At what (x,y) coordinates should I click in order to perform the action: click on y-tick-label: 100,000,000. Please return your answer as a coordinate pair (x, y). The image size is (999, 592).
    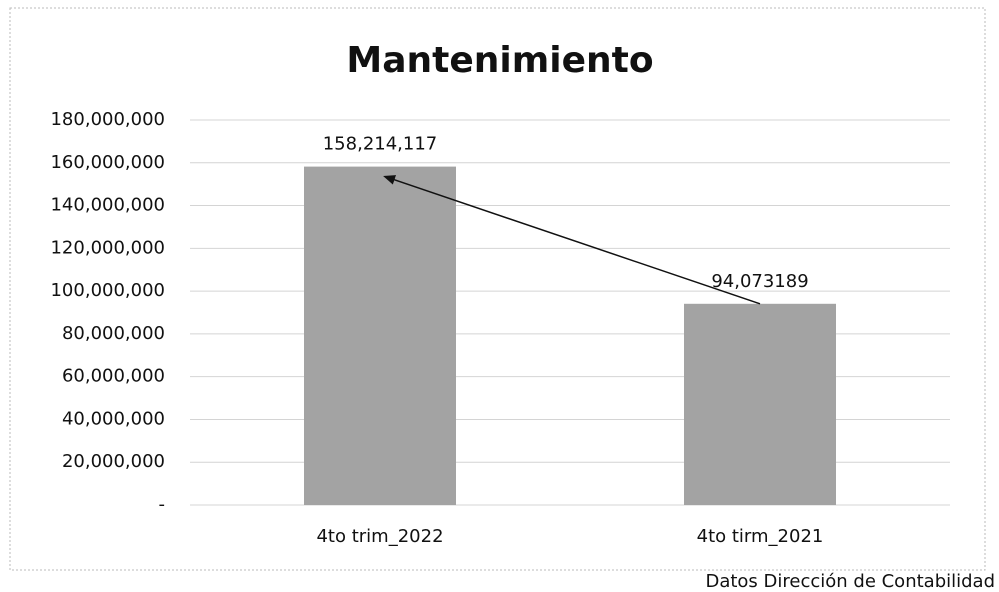
    Looking at the image, I should click on (107, 290).